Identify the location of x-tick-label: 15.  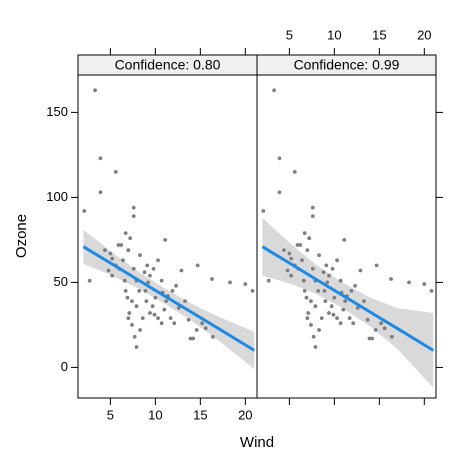
(379, 34).